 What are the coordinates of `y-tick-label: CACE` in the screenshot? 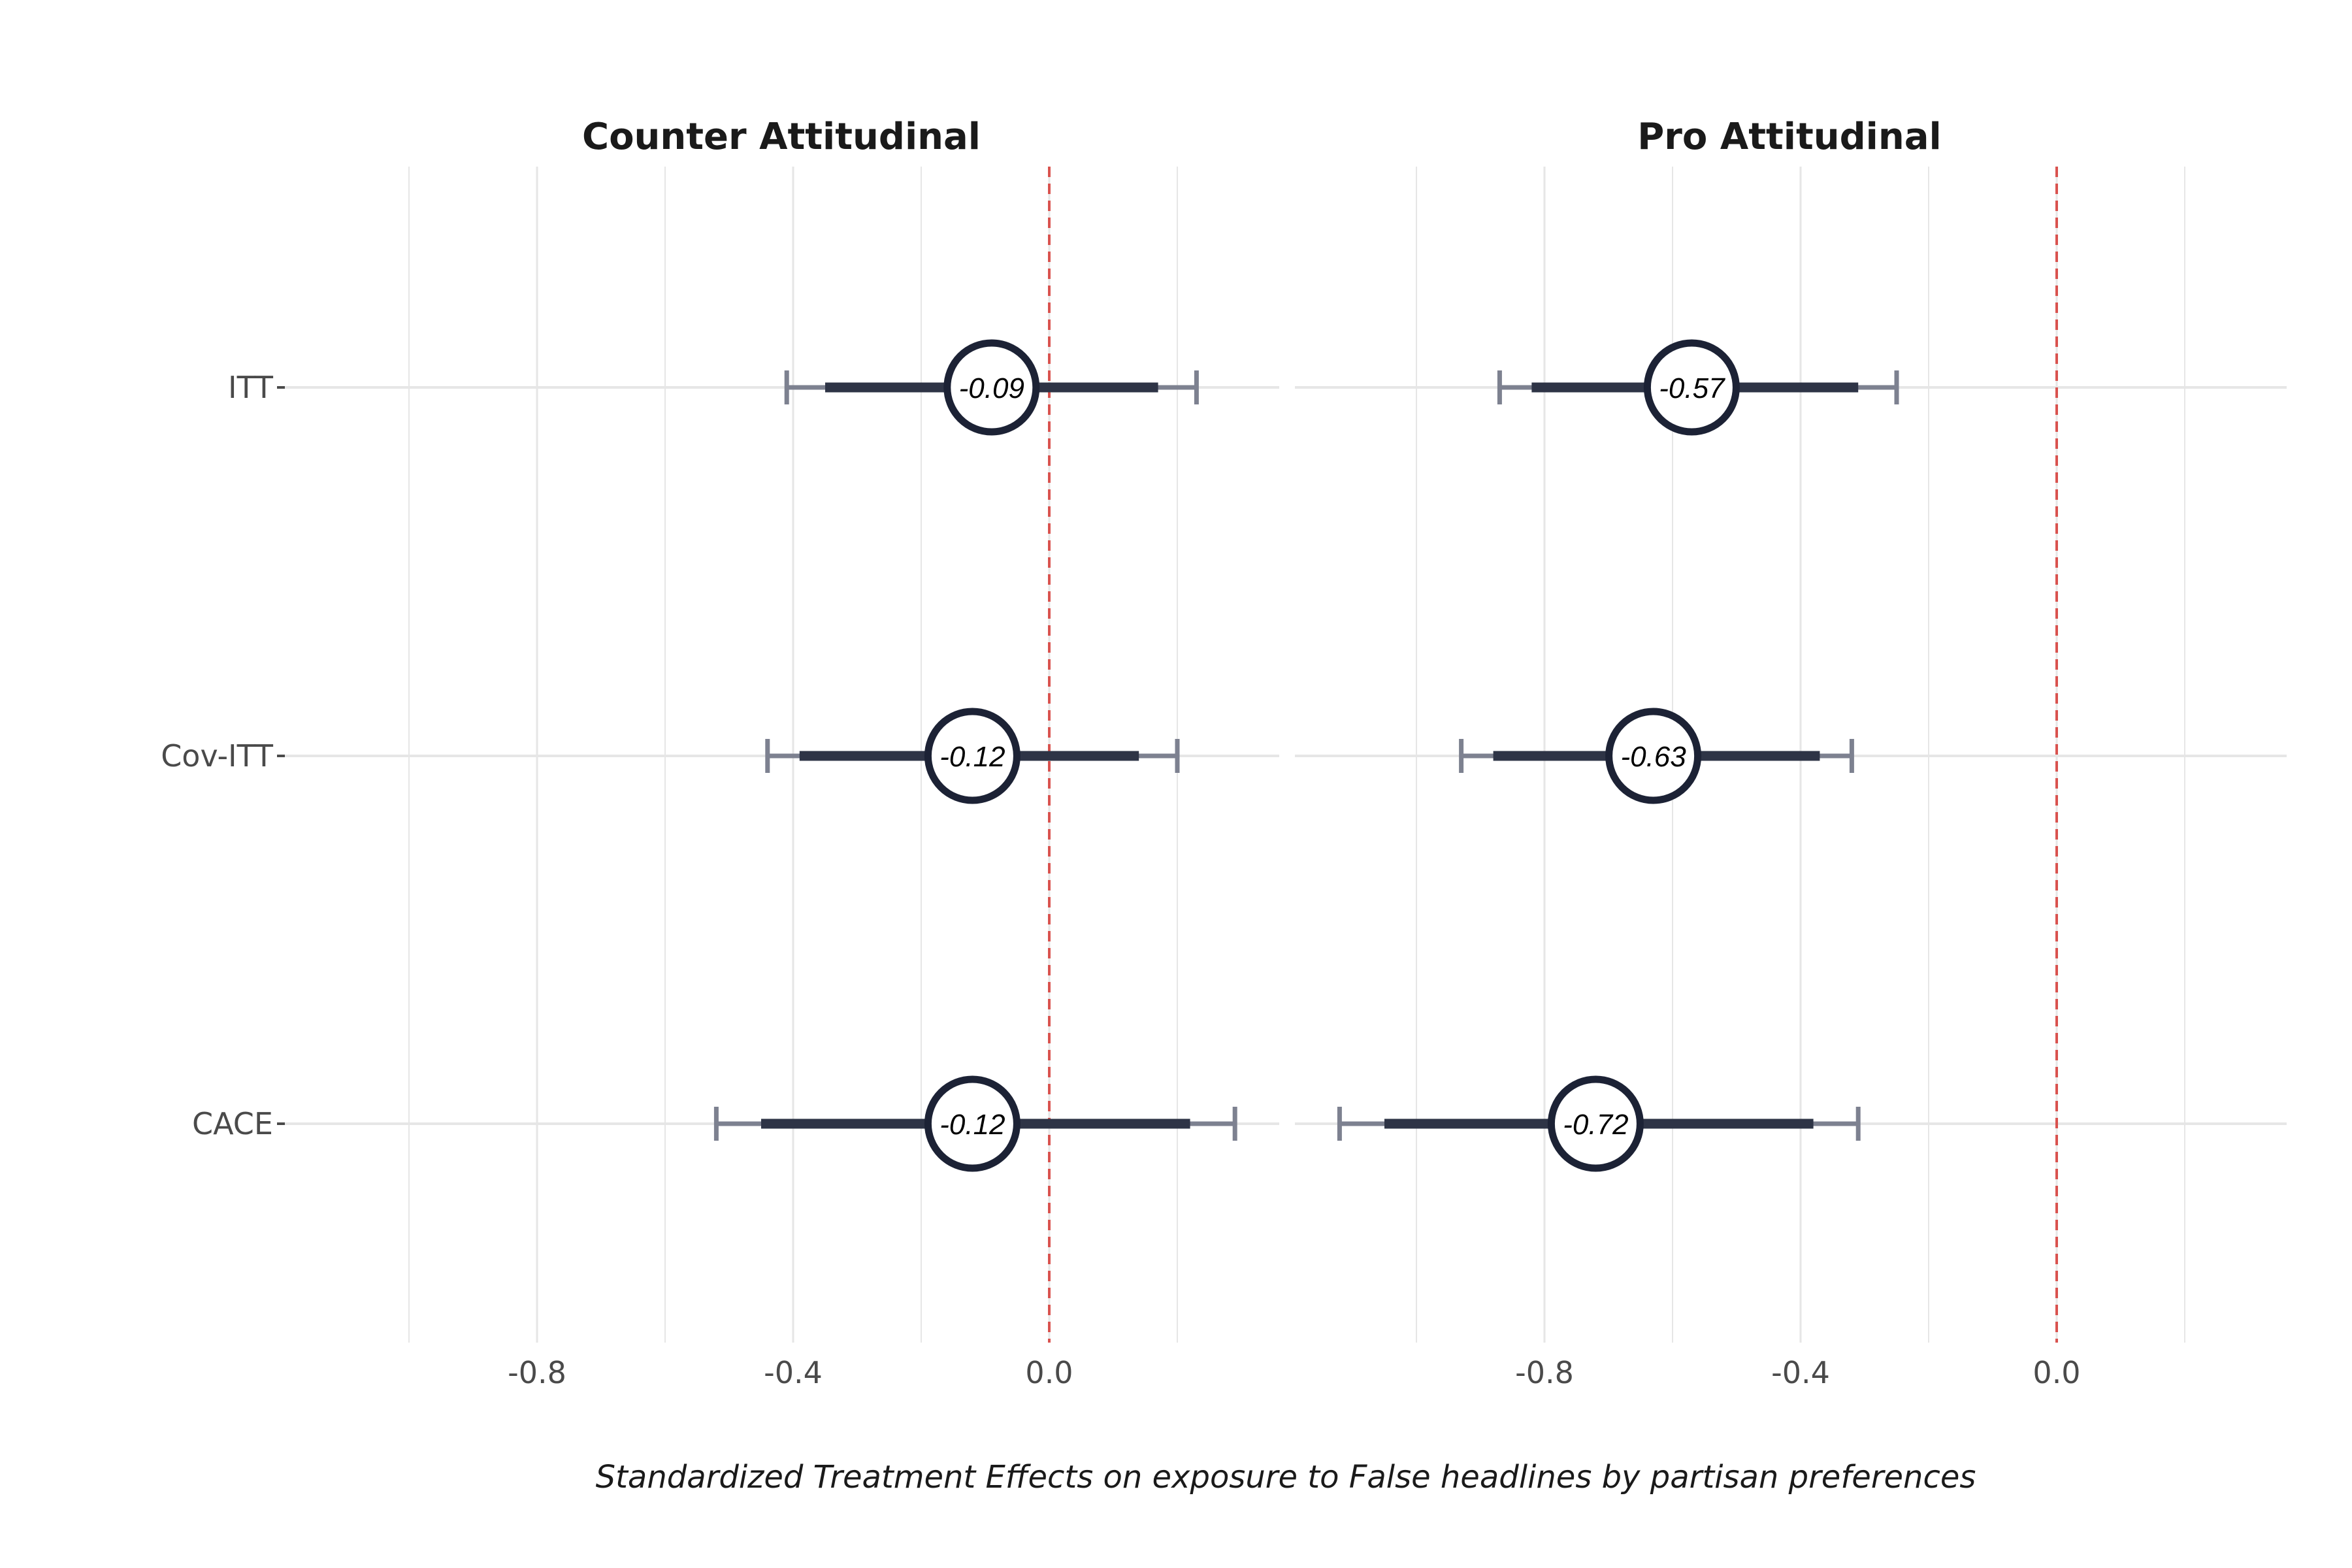 It's located at (232, 1123).